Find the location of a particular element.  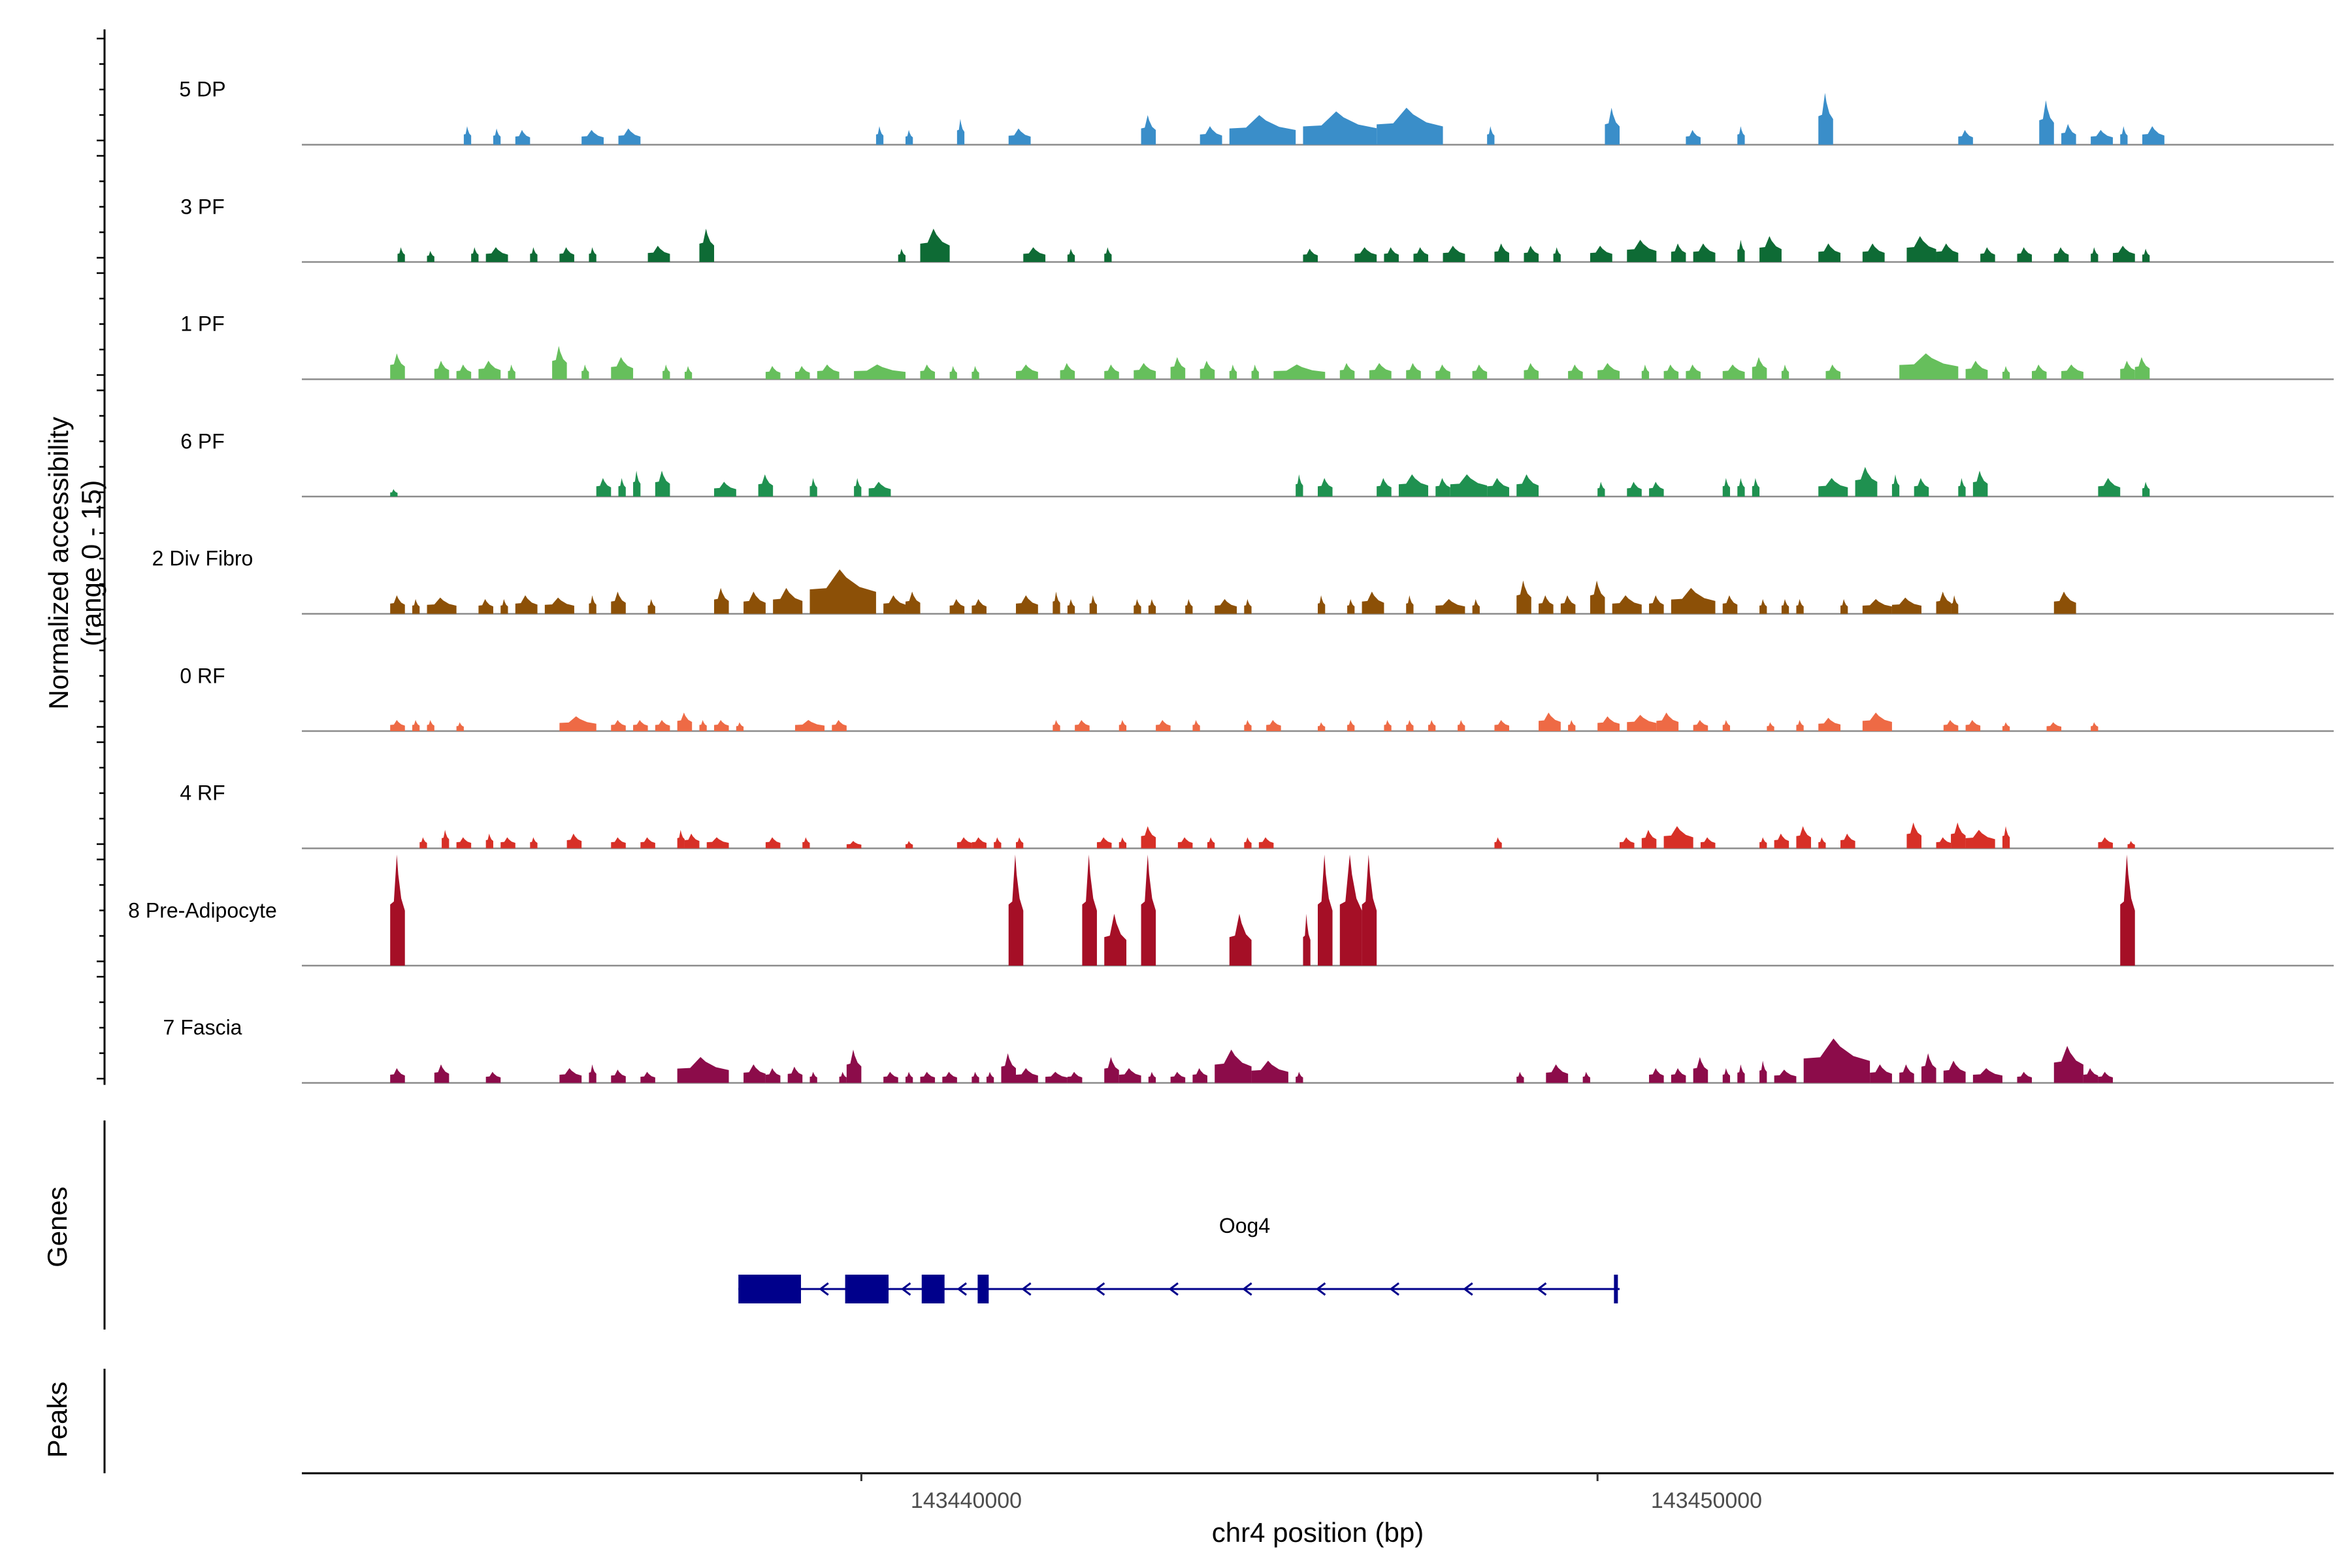

gene-end-cap is located at coordinates (1616, 1289).